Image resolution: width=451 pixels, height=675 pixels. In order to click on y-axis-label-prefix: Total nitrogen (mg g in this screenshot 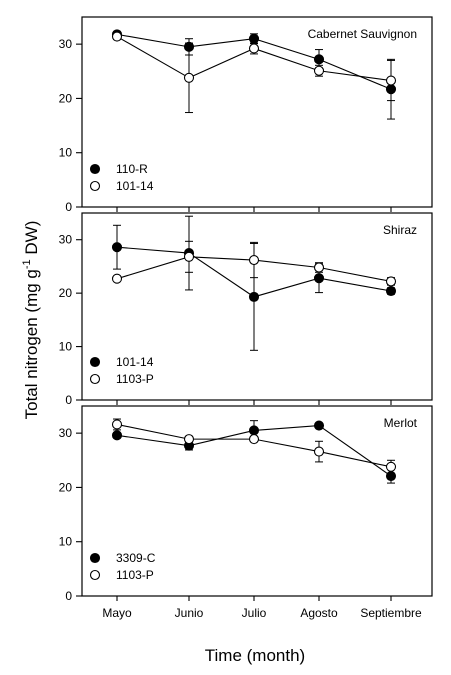, I will do `click(31, 344)`.